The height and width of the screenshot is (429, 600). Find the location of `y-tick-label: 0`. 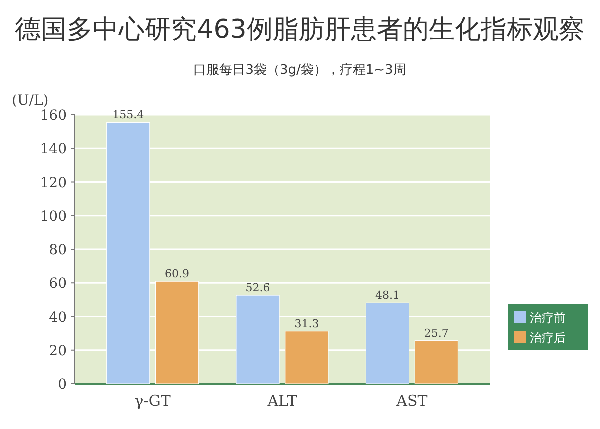

y-tick-label: 0 is located at coordinates (62, 385).